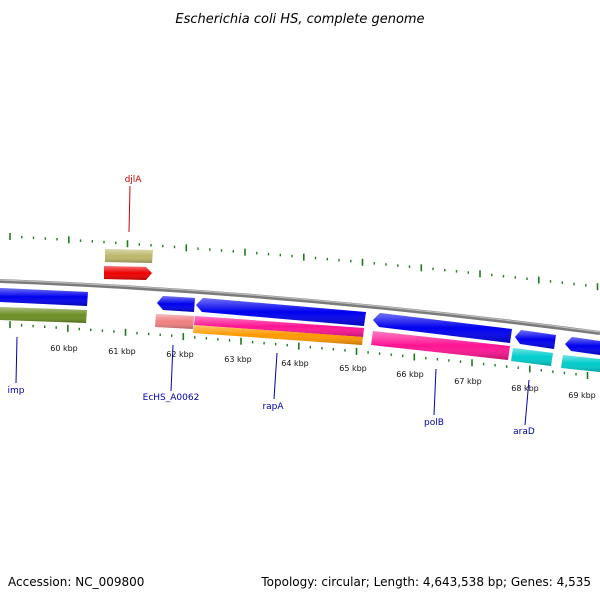  What do you see at coordinates (524, 432) in the screenshot?
I see `gene-label-arad-text: araD` at bounding box center [524, 432].